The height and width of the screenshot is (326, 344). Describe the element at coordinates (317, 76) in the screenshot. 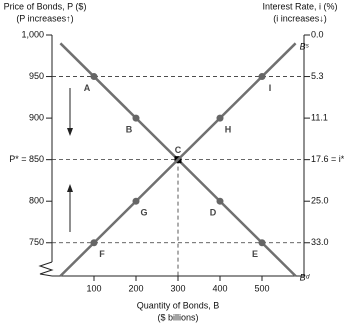

I see `y2-tick-label: 5.3` at that location.